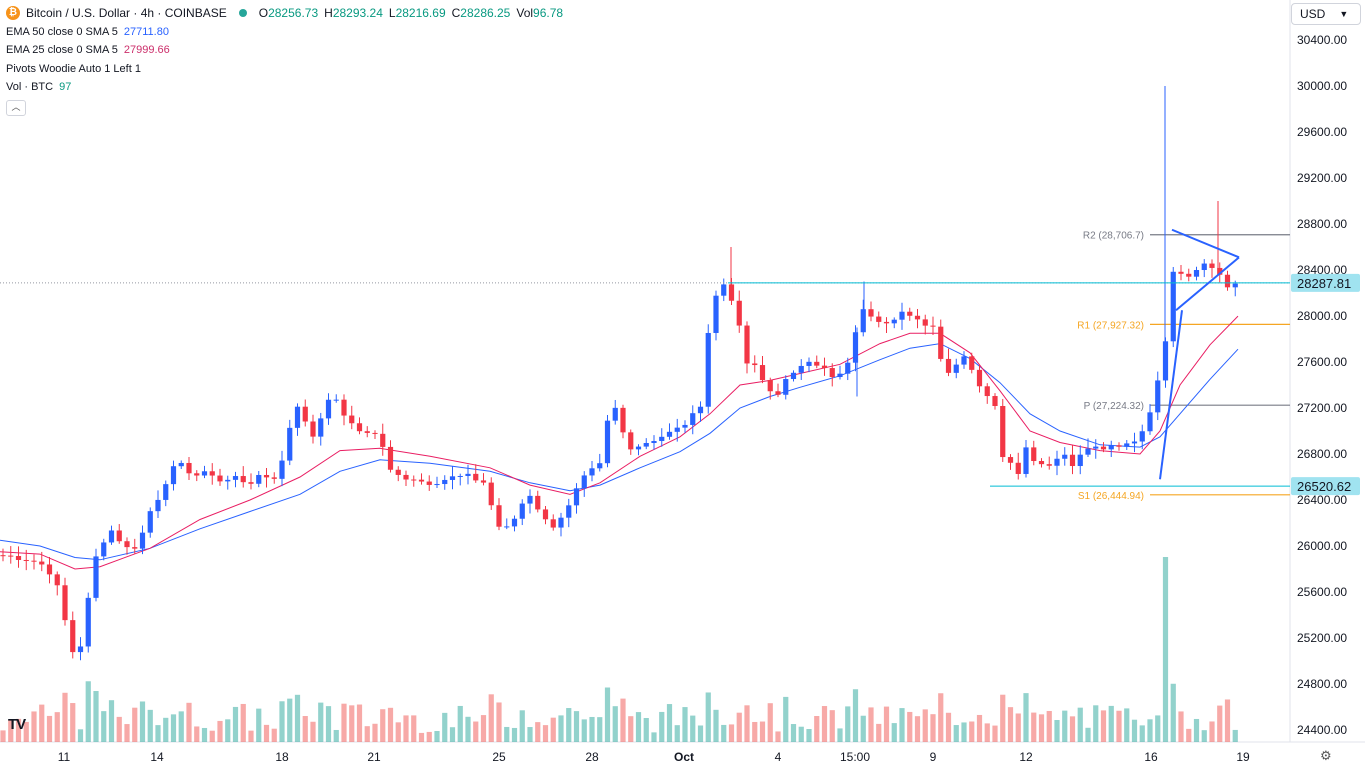 This screenshot has height=768, width=1365. I want to click on time-tick-label: 16, so click(1151, 757).